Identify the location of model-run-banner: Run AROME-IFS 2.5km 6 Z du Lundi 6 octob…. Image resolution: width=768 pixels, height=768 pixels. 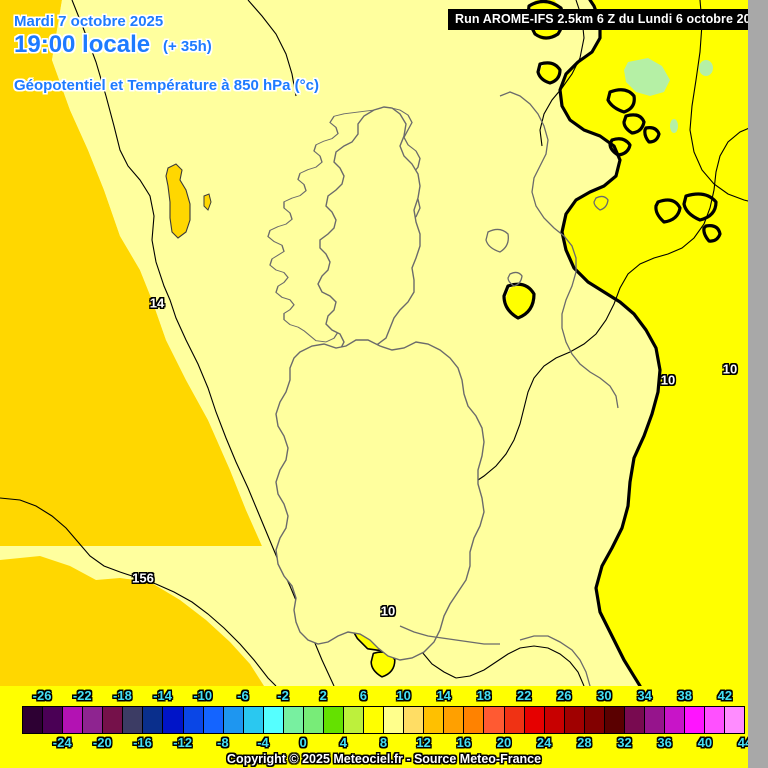
(608, 19).